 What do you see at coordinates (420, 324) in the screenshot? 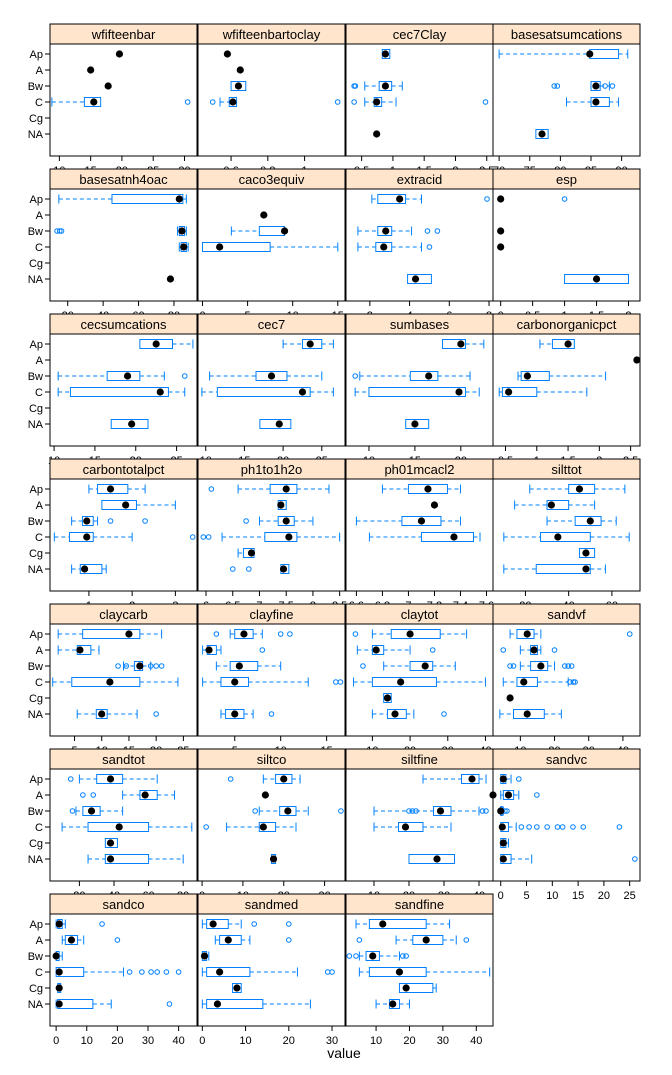
I see `strip-label: sumbases` at bounding box center [420, 324].